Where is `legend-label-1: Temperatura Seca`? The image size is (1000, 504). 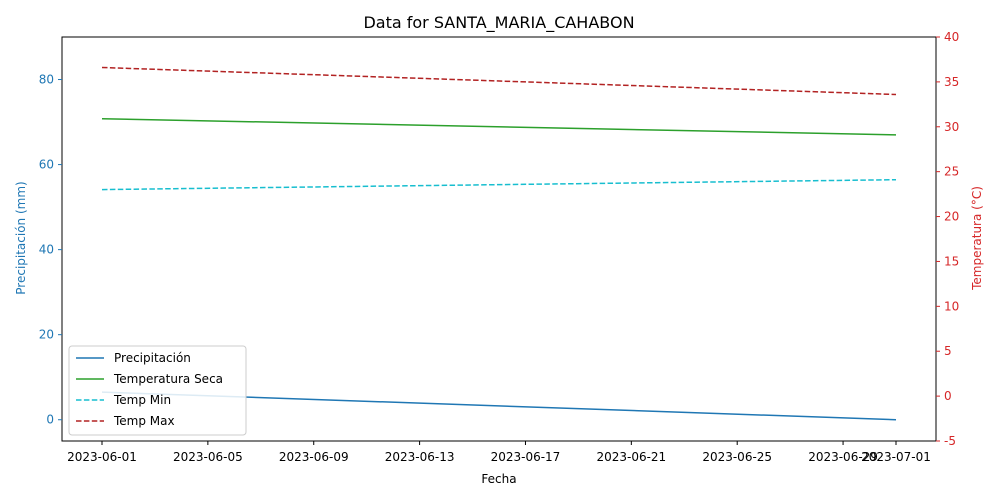 legend-label-1: Temperatura Seca is located at coordinates (168, 379).